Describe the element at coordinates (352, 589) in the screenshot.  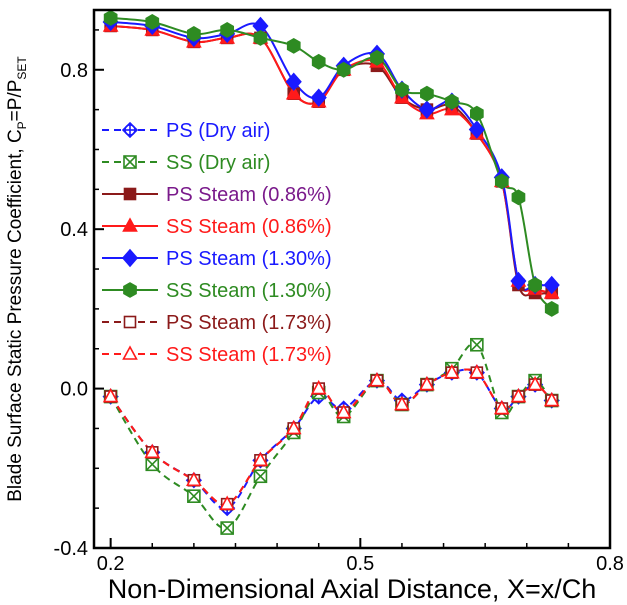
I see `x-axis-title: Non-Dimensional Axial Distance, X=x/Ch` at that location.